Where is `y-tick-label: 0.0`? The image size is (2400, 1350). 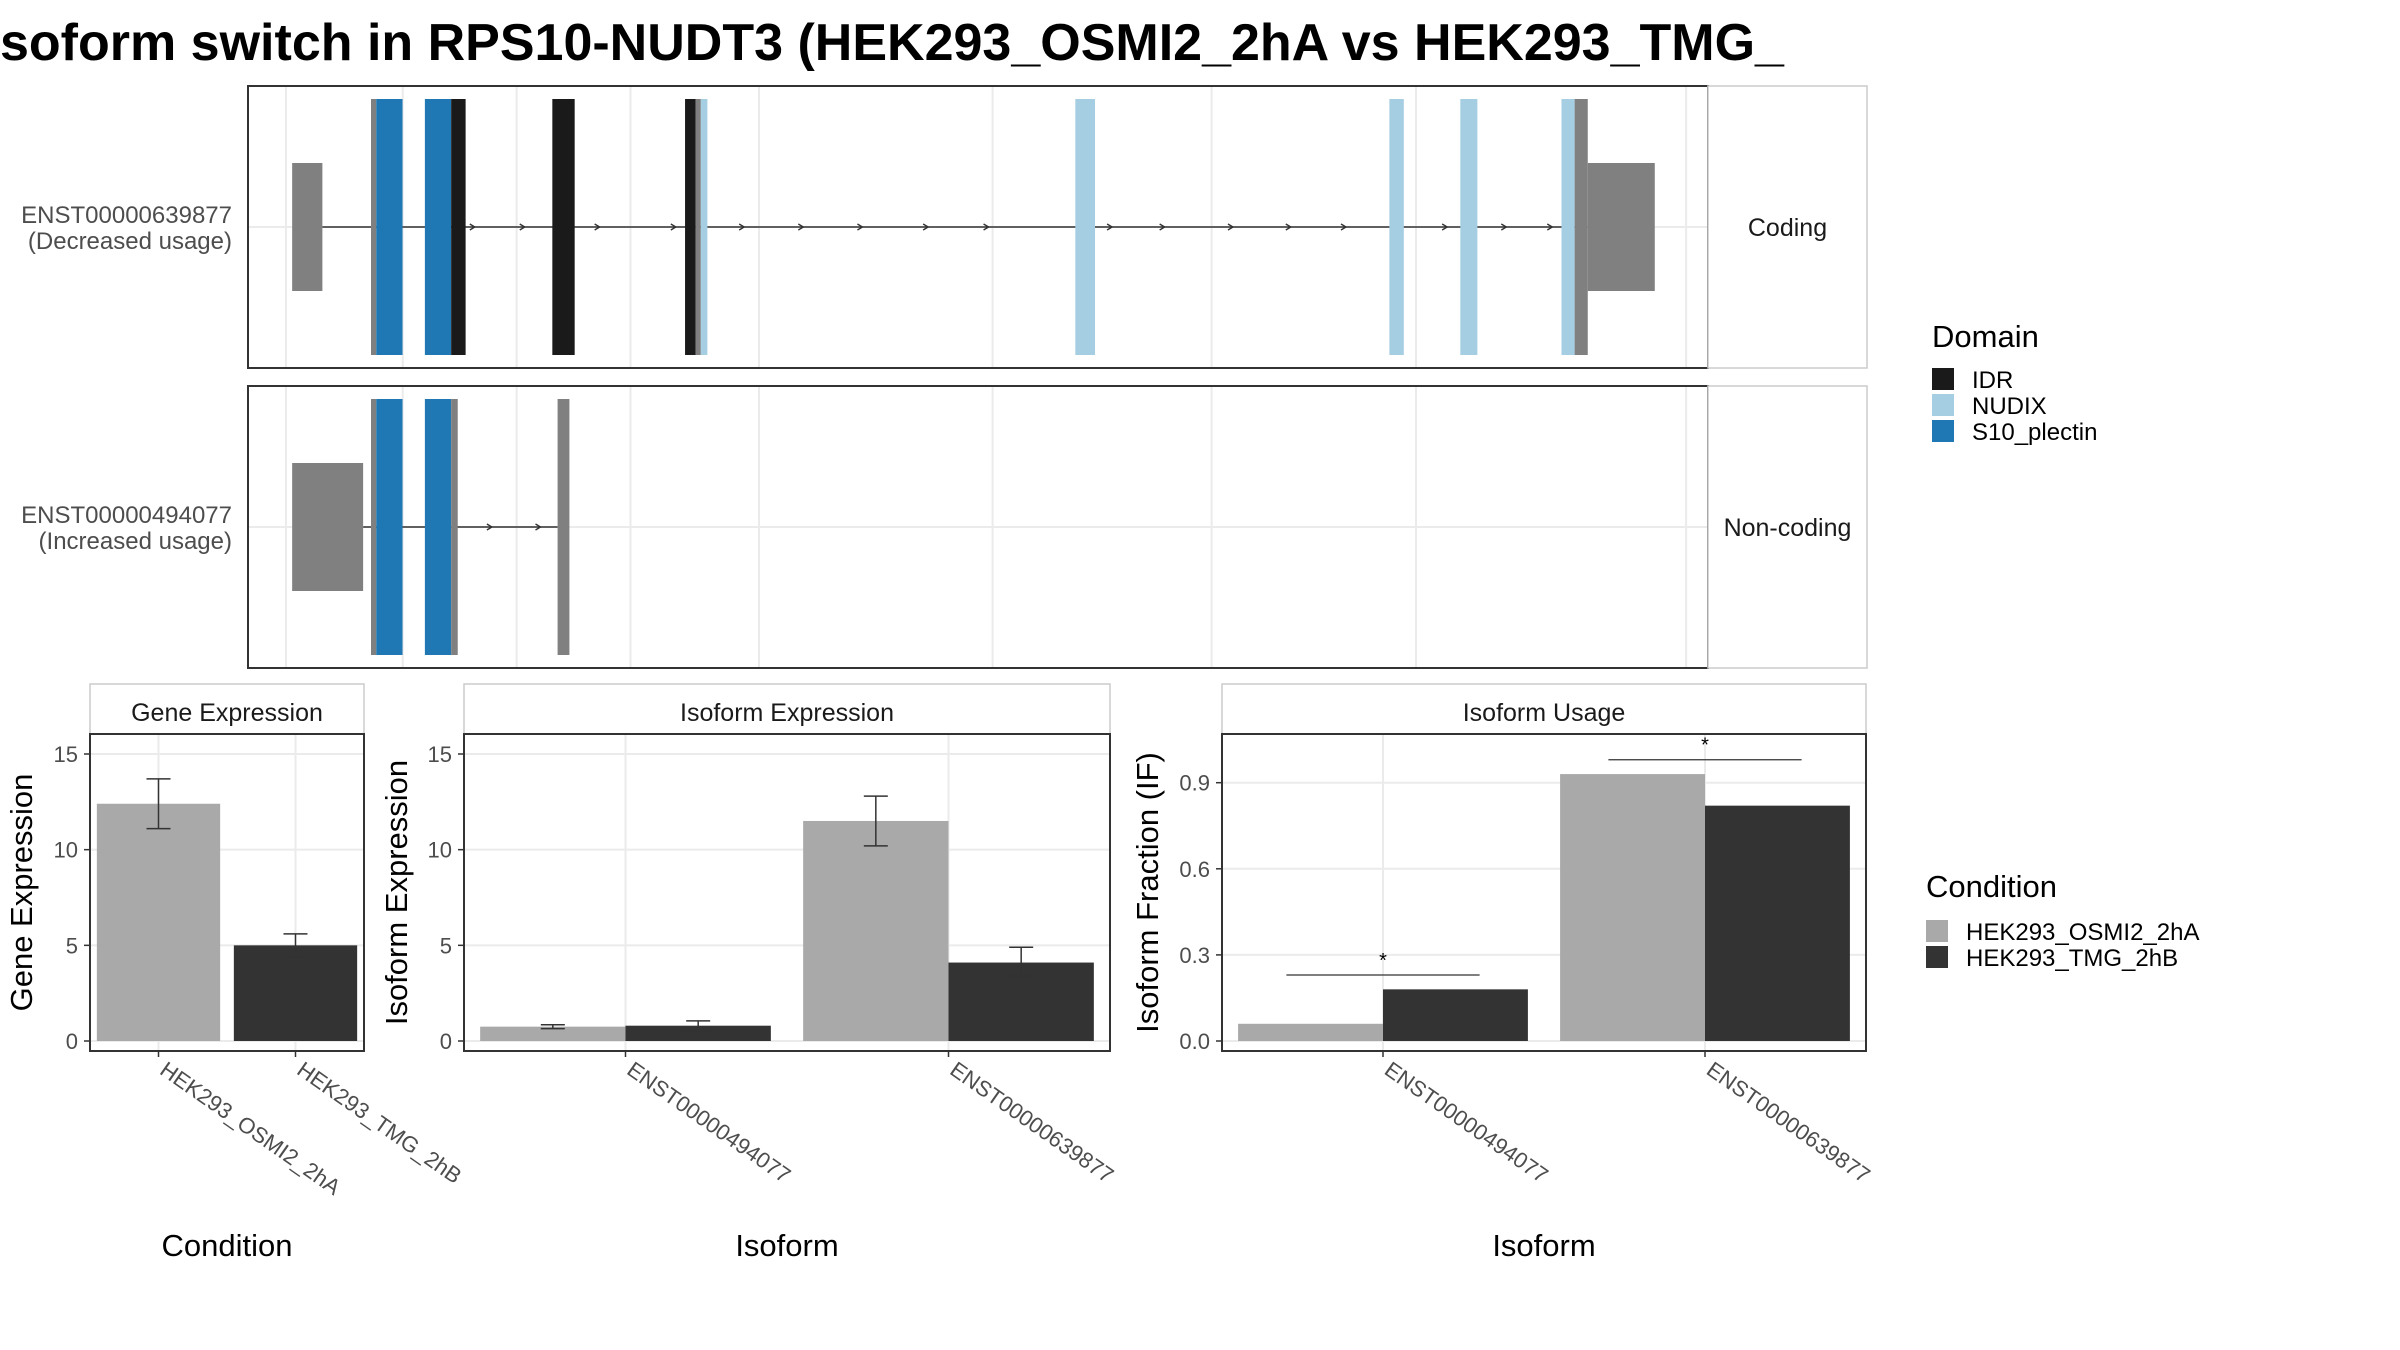 y-tick-label: 0.0 is located at coordinates (1194, 1041).